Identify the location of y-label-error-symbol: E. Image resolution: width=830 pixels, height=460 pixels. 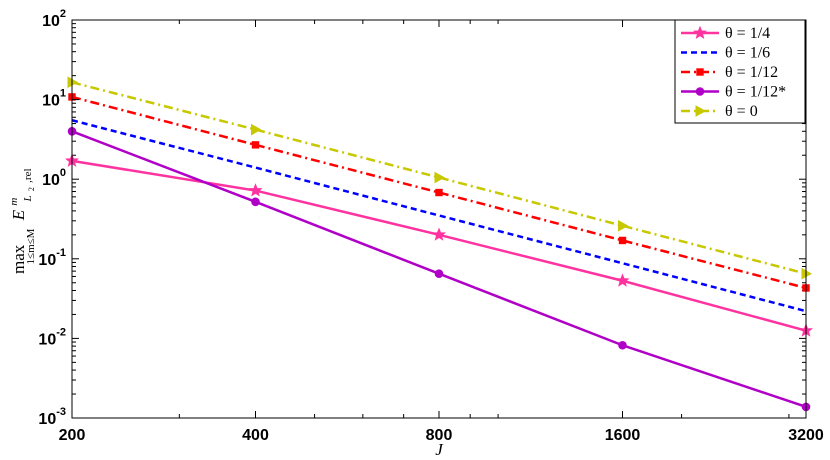
(18, 215).